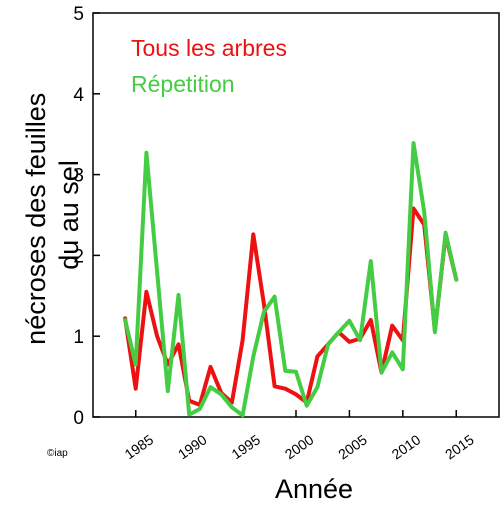 The image size is (500, 507). I want to click on y-tick-label: 0, so click(78, 418).